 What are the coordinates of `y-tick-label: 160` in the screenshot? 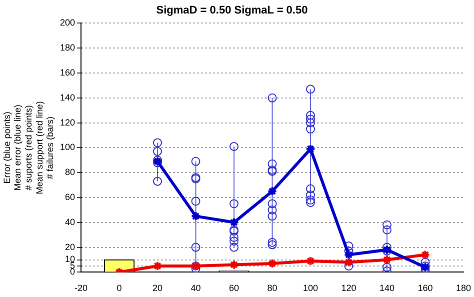 It's located at (68, 72).